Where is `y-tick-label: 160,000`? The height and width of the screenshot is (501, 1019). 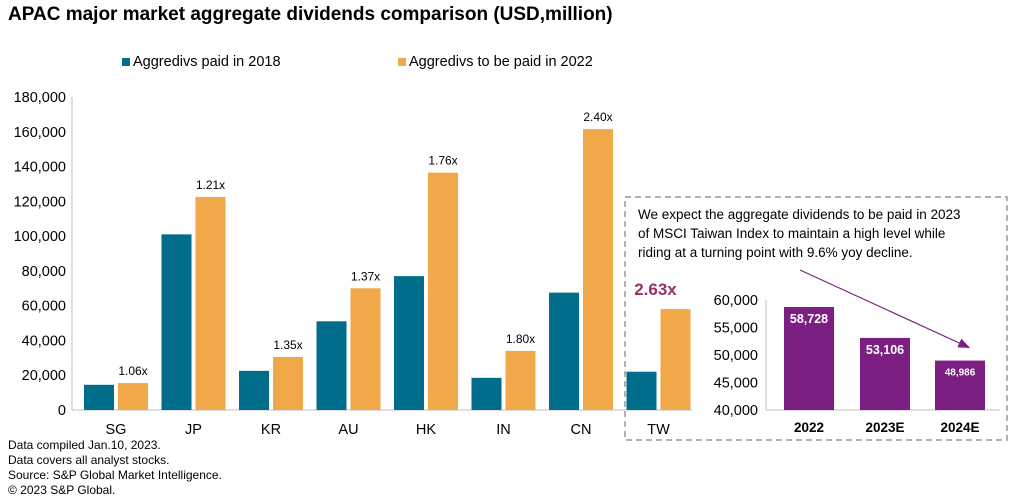
y-tick-label: 160,000 is located at coordinates (40, 133).